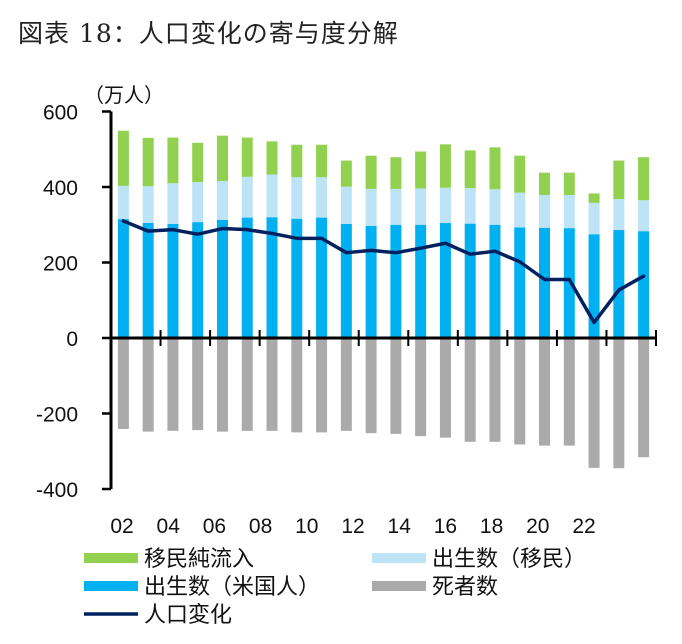 This screenshot has width=682, height=644. I want to click on y-axis-unit-label: （万人）, so click(124, 95).